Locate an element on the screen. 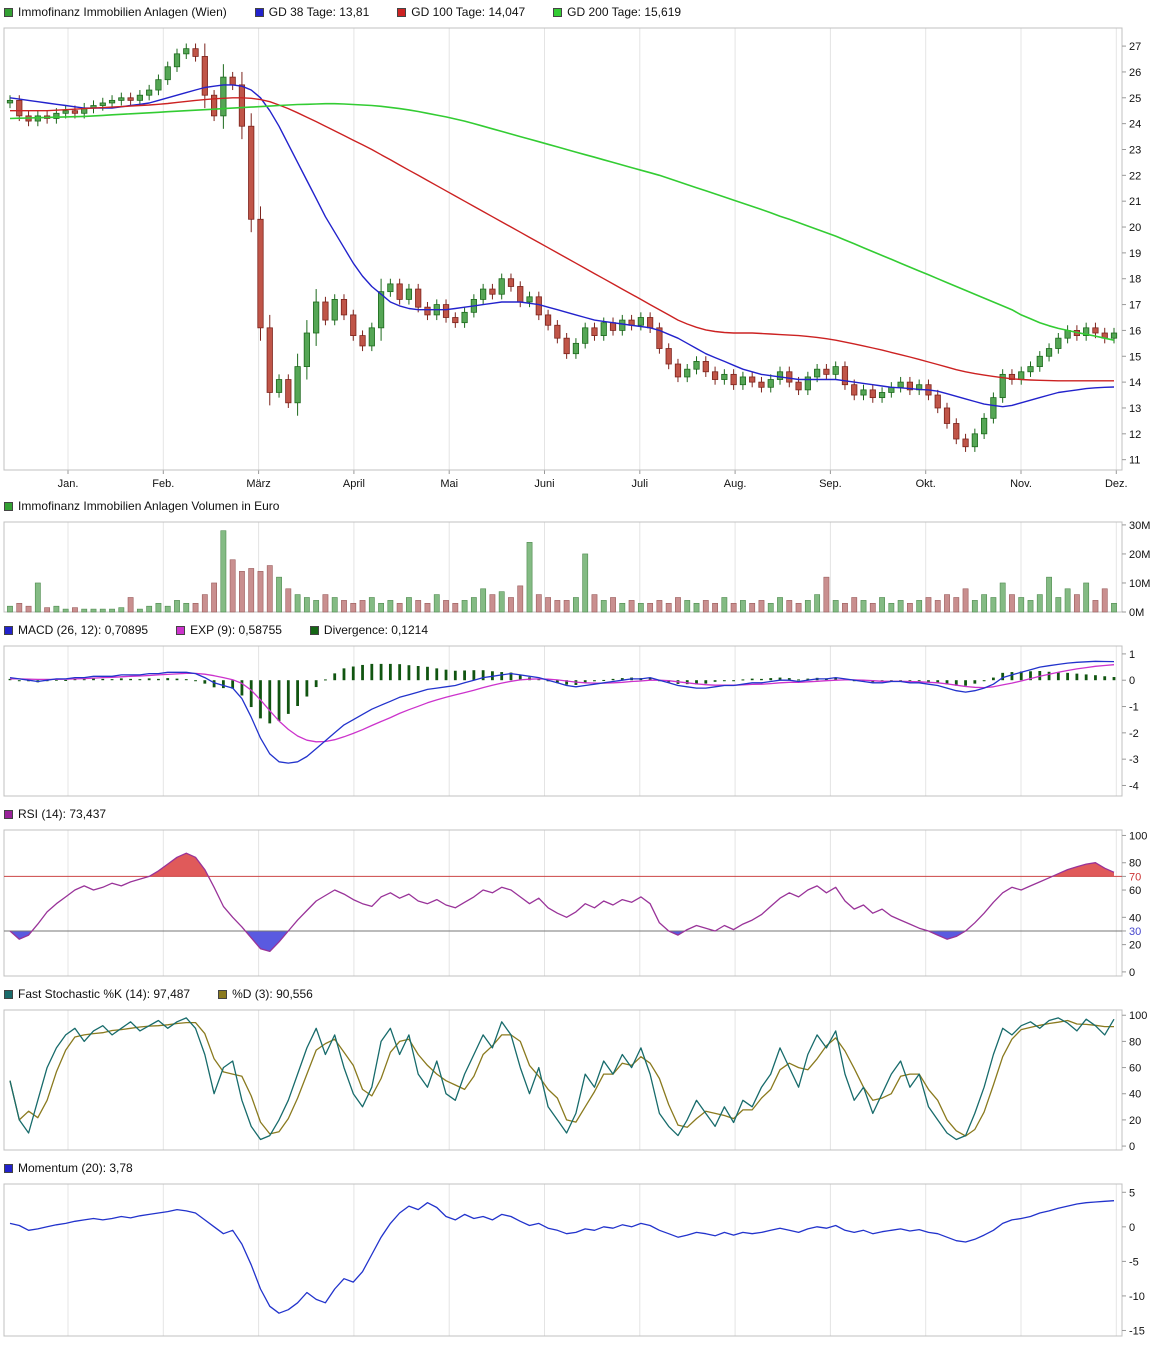  svg-text: 1 is located at coordinates (1132, 655).